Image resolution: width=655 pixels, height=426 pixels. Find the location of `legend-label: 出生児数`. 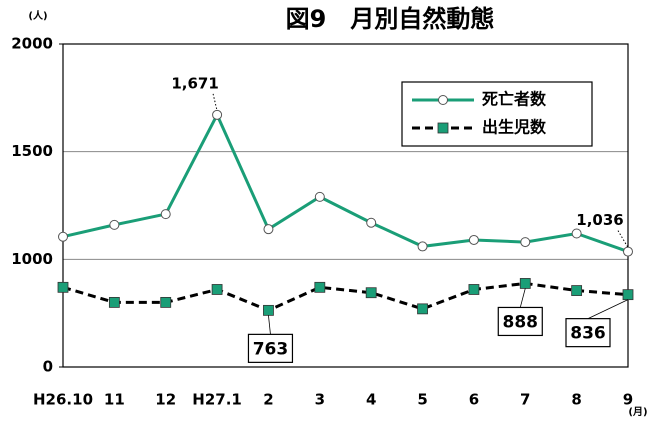

legend-label: 出生児数 is located at coordinates (514, 127).